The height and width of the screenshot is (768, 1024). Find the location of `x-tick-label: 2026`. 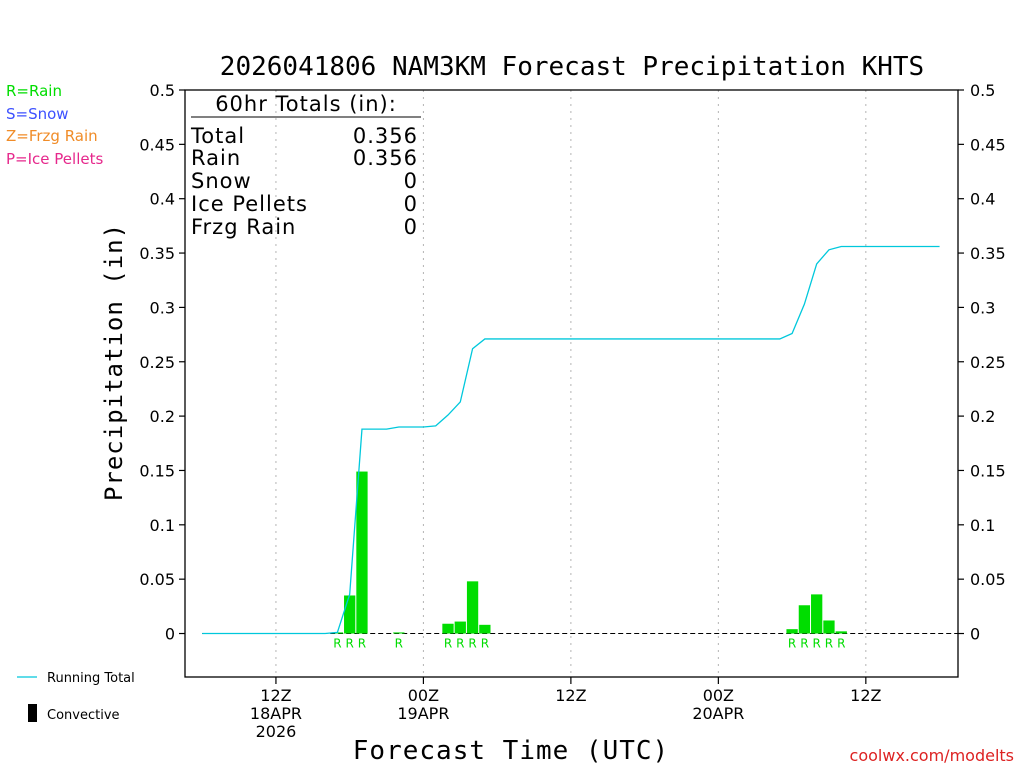

x-tick-label: 2026 is located at coordinates (276, 731).